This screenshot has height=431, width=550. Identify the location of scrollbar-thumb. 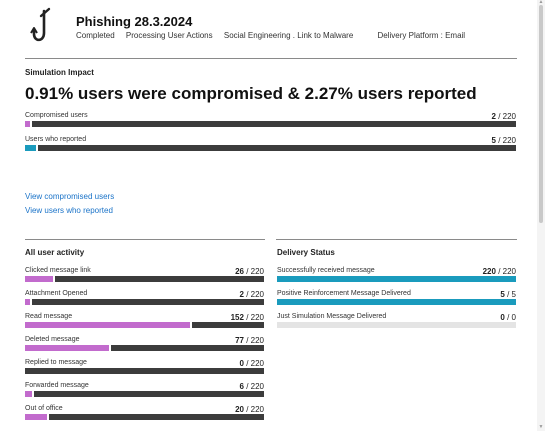
(541, 114).